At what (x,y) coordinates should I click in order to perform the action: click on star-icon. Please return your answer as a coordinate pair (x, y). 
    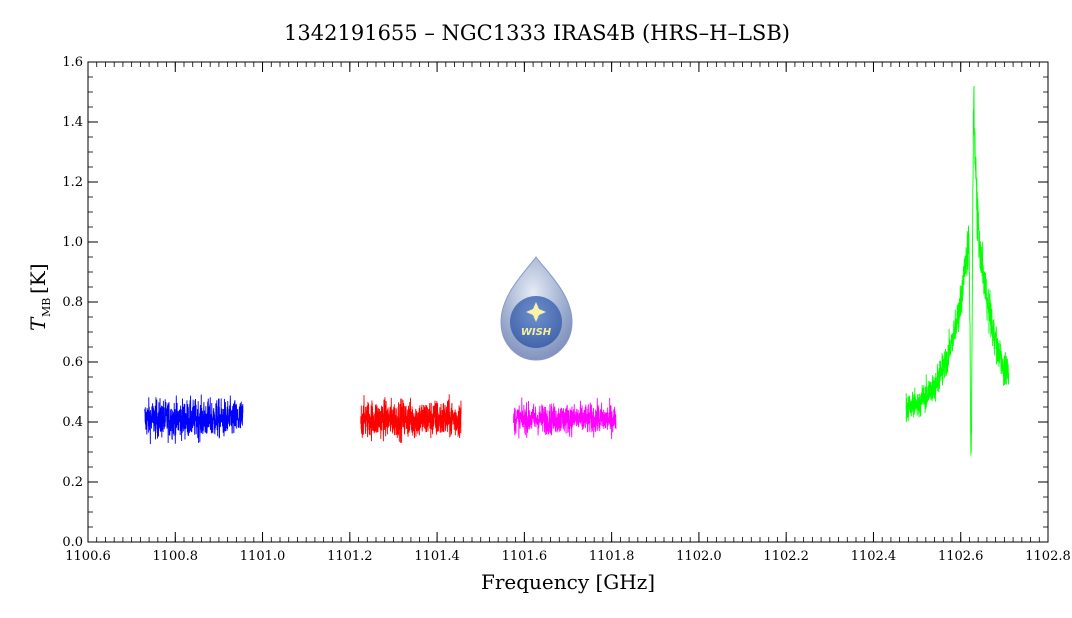
    Looking at the image, I should click on (536, 312).